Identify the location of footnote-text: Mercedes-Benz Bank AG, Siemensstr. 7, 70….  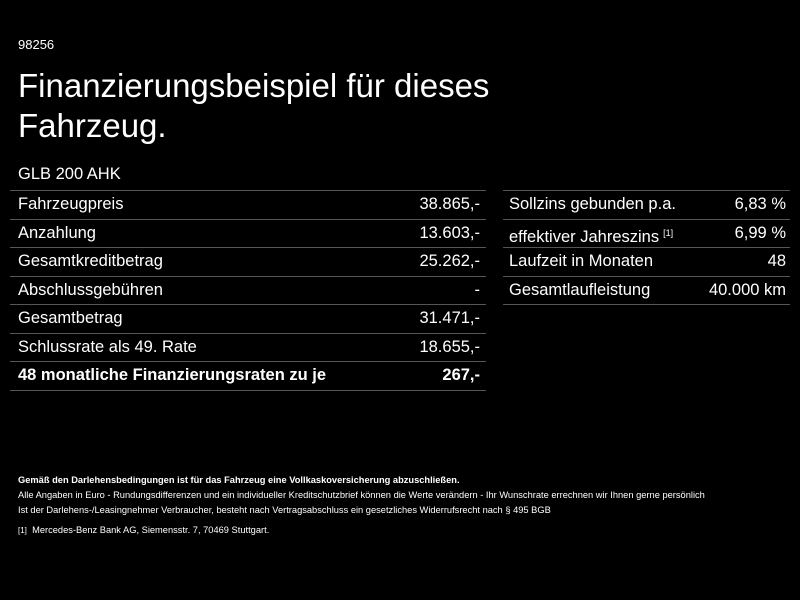
(151, 530).